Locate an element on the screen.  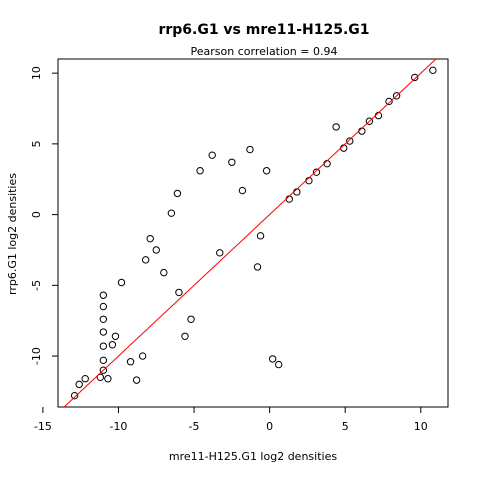
y-tick-label: 10 is located at coordinates (36, 73).